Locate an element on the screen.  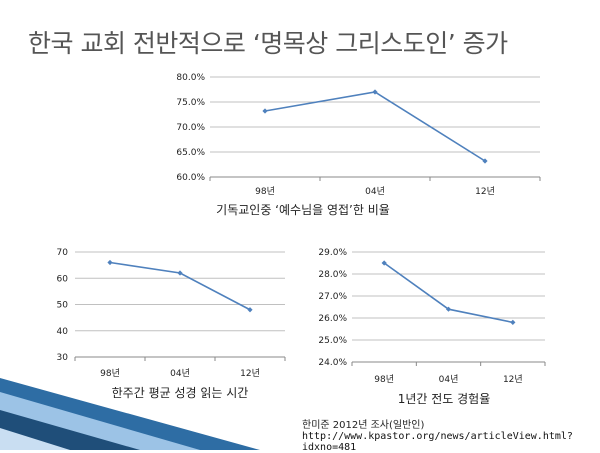
source-note: 한미준 2012년 조사(일반인) is located at coordinates (363, 425).